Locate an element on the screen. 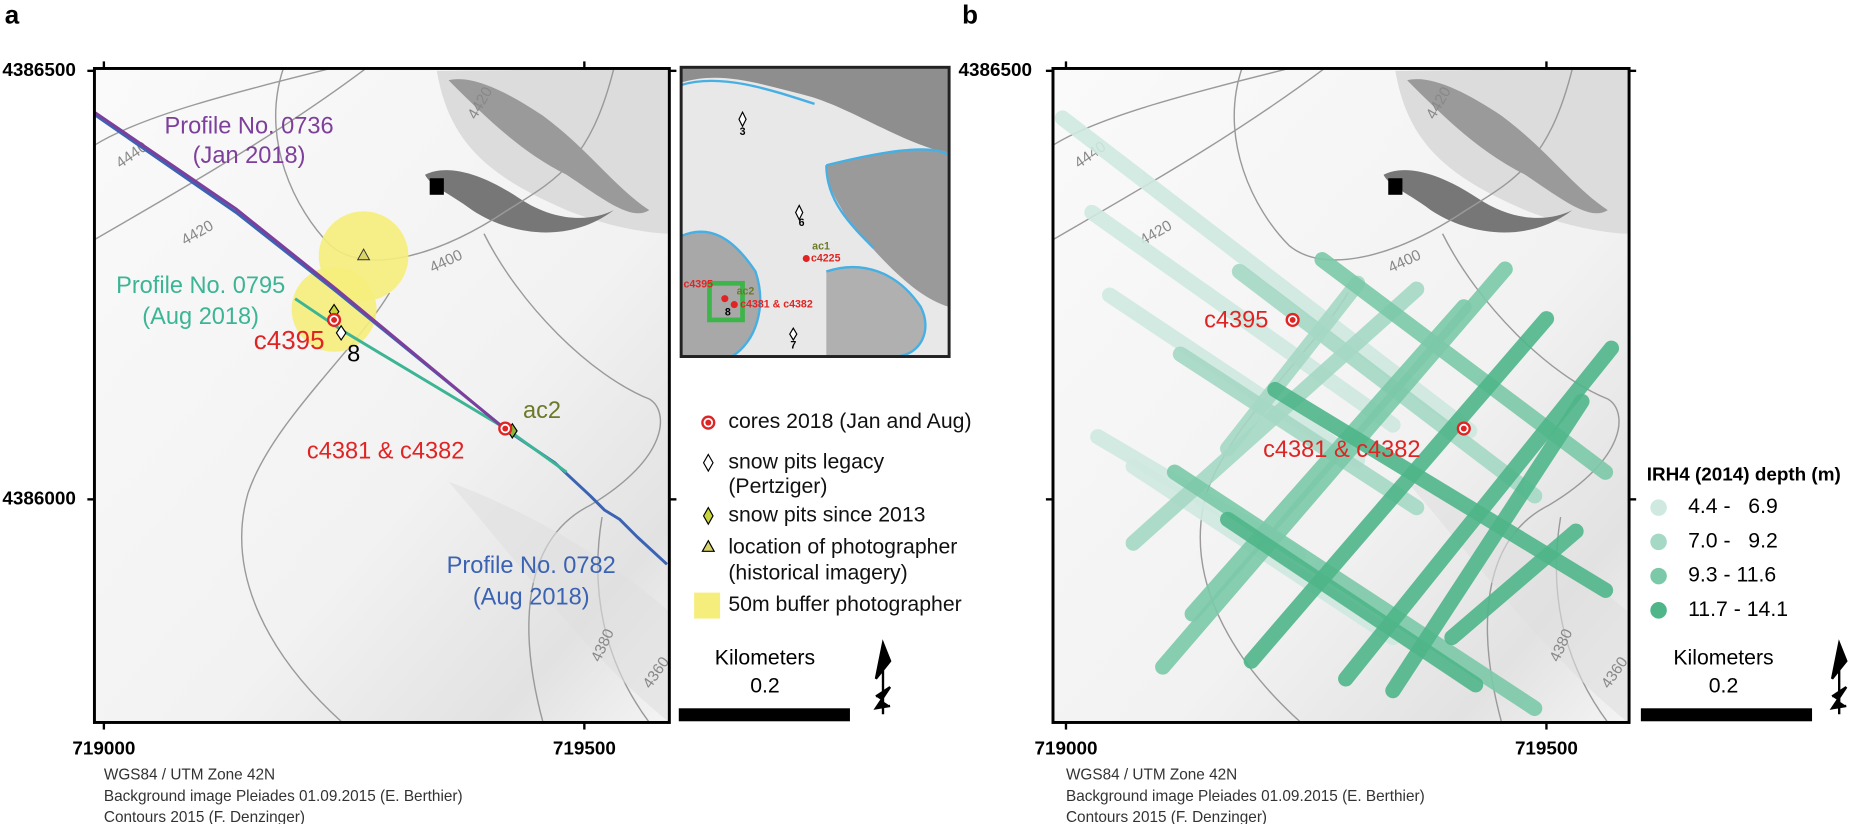 The width and height of the screenshot is (1851, 824). panel-label: b is located at coordinates (970, 14).